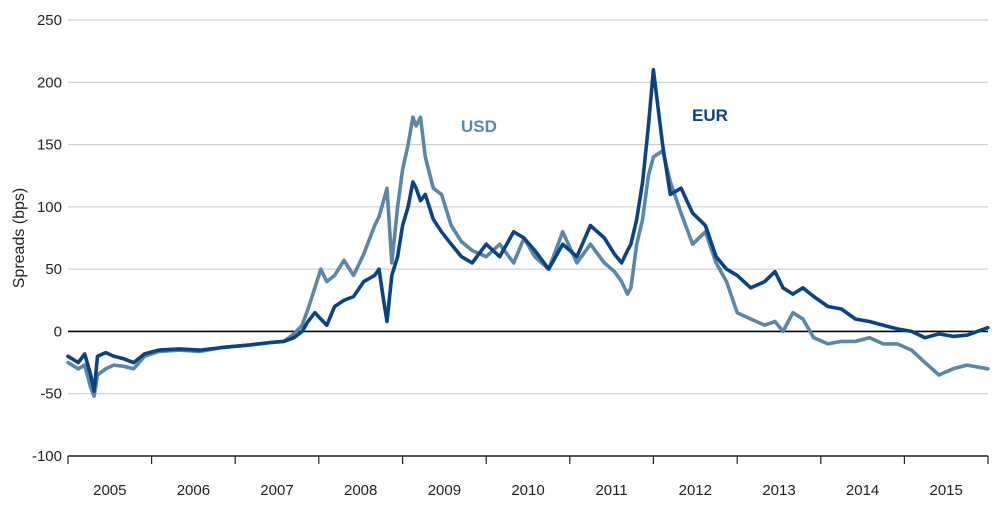  I want to click on x-tick-label: 2009, so click(444, 490).